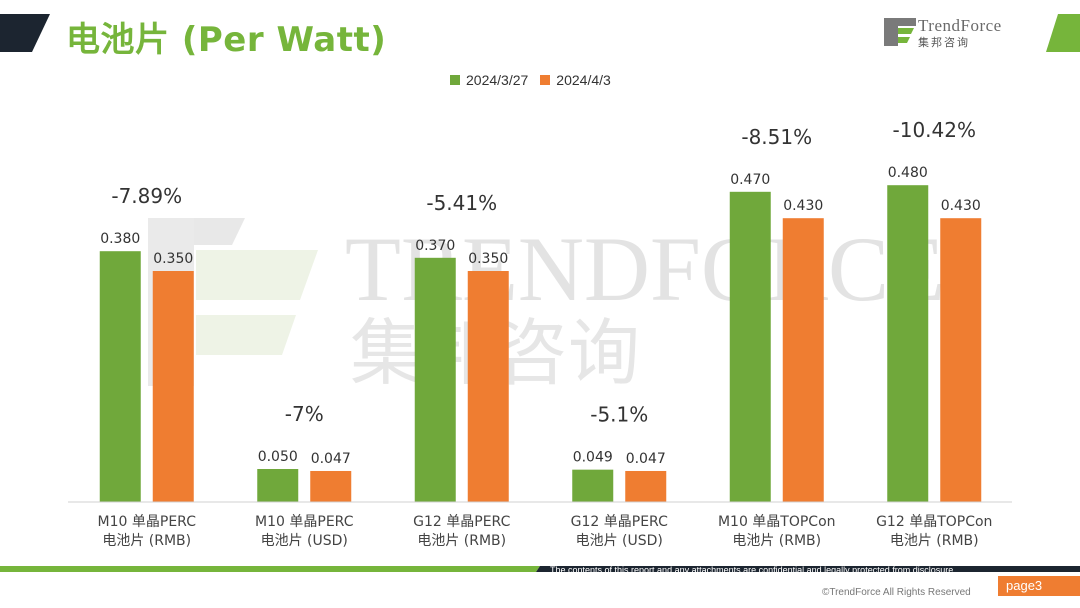  I want to click on change-label: -10.42%, so click(934, 130).